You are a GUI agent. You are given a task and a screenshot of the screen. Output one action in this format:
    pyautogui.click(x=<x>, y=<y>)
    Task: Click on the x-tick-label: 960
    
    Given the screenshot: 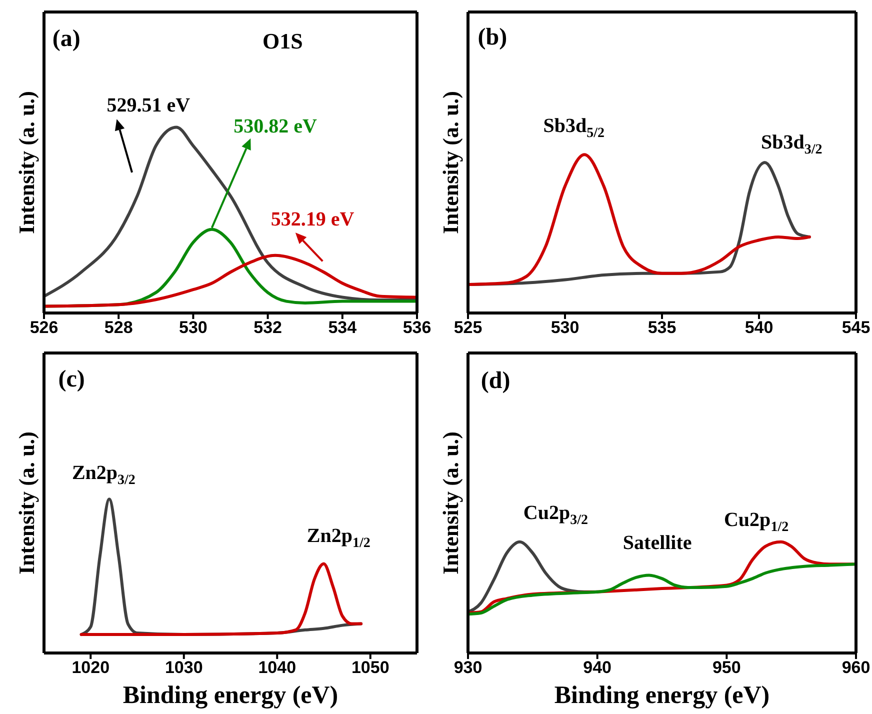 What is the action you would take?
    pyautogui.click(x=856, y=668)
    